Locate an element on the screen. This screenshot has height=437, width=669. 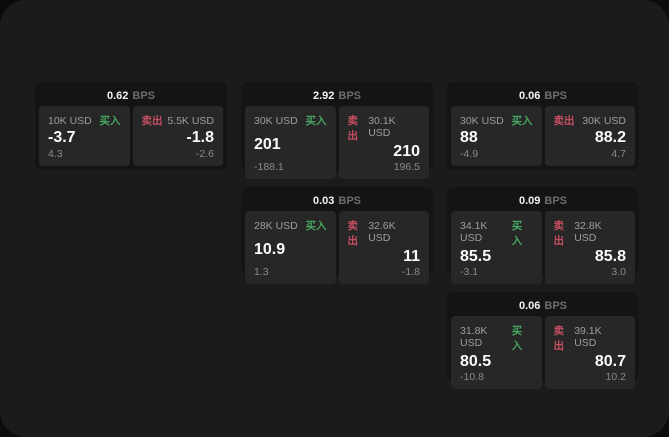
bps-header: 0.09 BPS is located at coordinates (543, 201).